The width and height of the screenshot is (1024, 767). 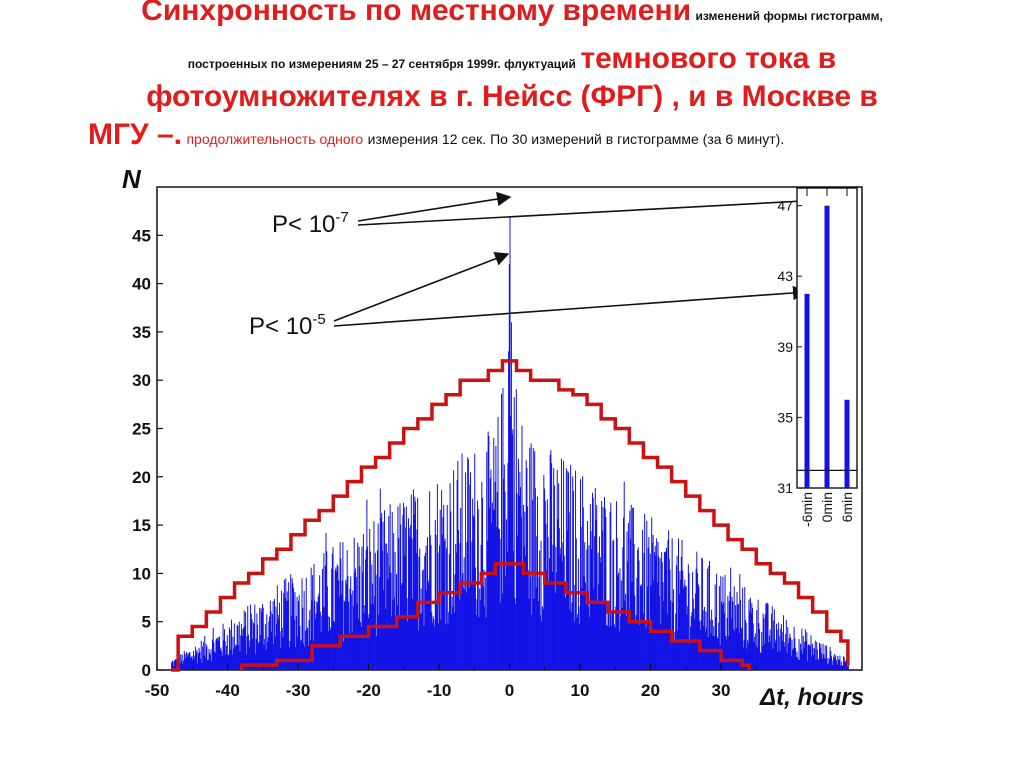 I want to click on inset-category-label: 6min, so click(x=847, y=507).